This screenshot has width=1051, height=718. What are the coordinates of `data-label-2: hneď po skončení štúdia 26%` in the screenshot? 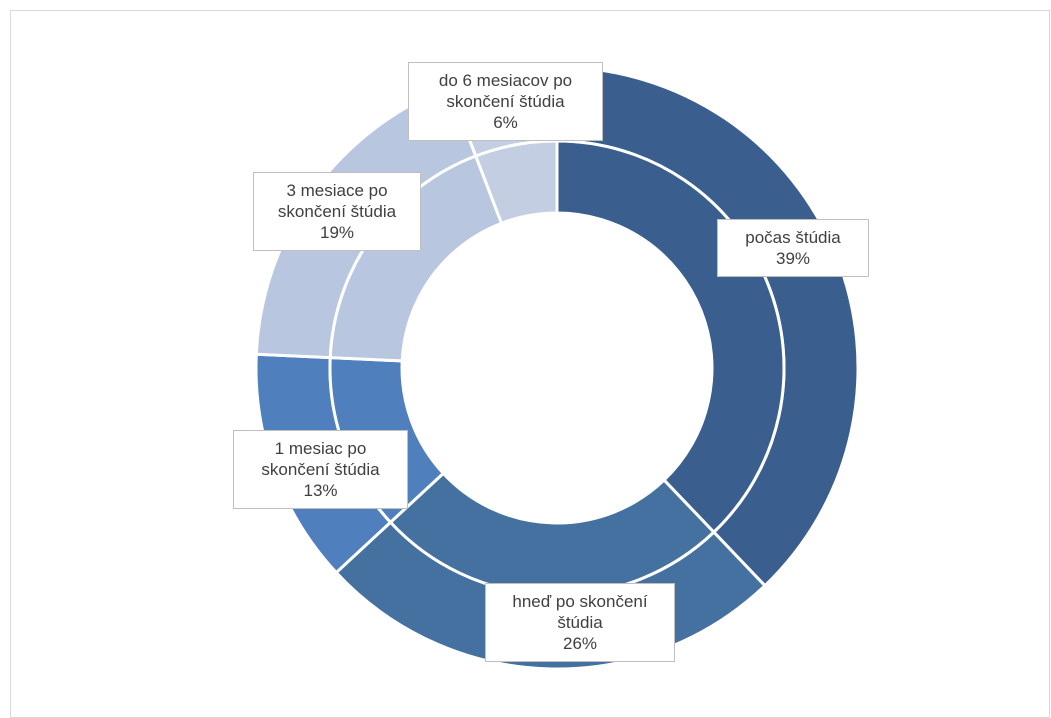 It's located at (580, 622).